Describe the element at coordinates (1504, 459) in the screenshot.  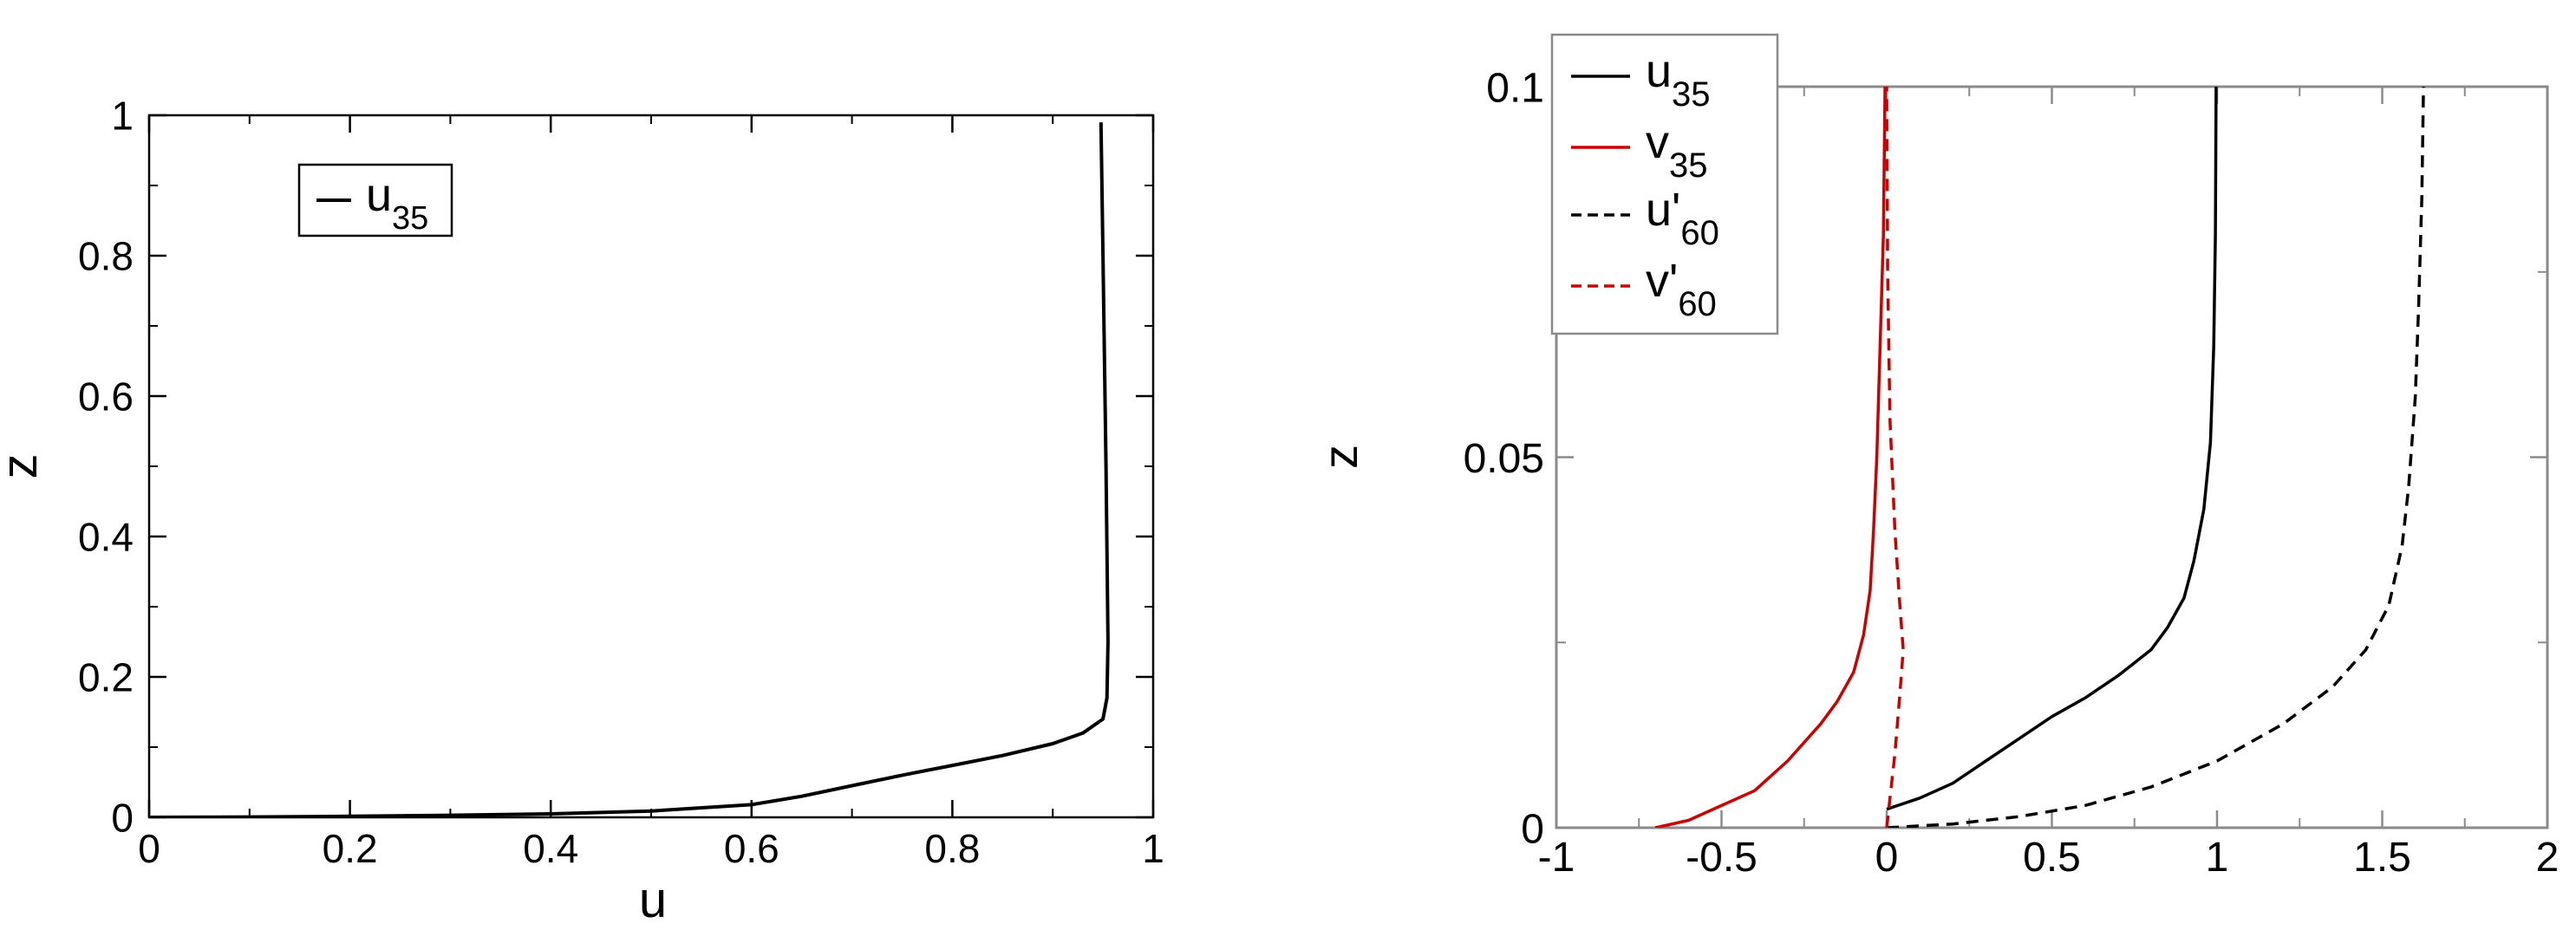
I see `y-tick-label: 0.05` at that location.